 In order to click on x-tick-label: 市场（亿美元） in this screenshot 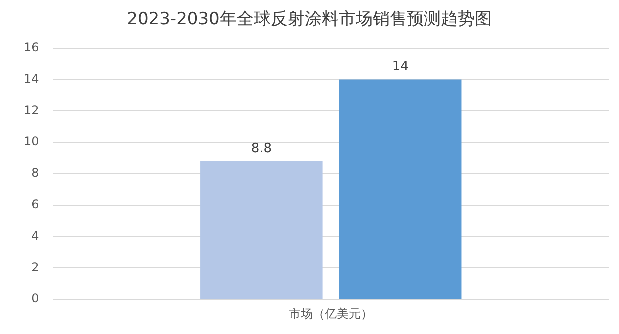, I will do `click(331, 313)`.